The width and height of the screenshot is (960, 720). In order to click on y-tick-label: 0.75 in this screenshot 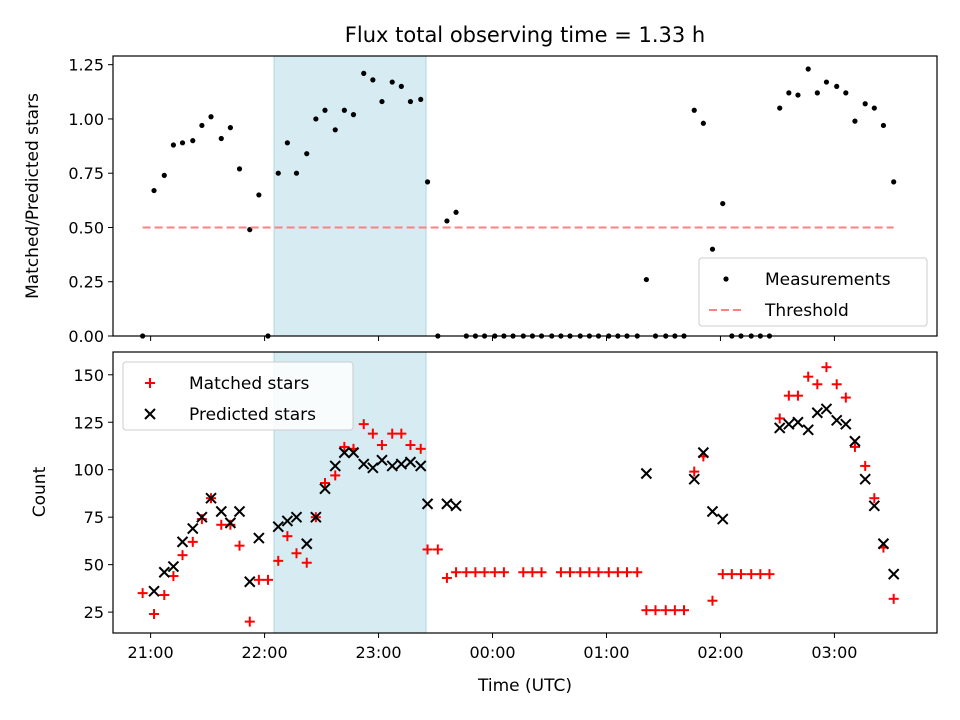, I will do `click(86, 173)`.